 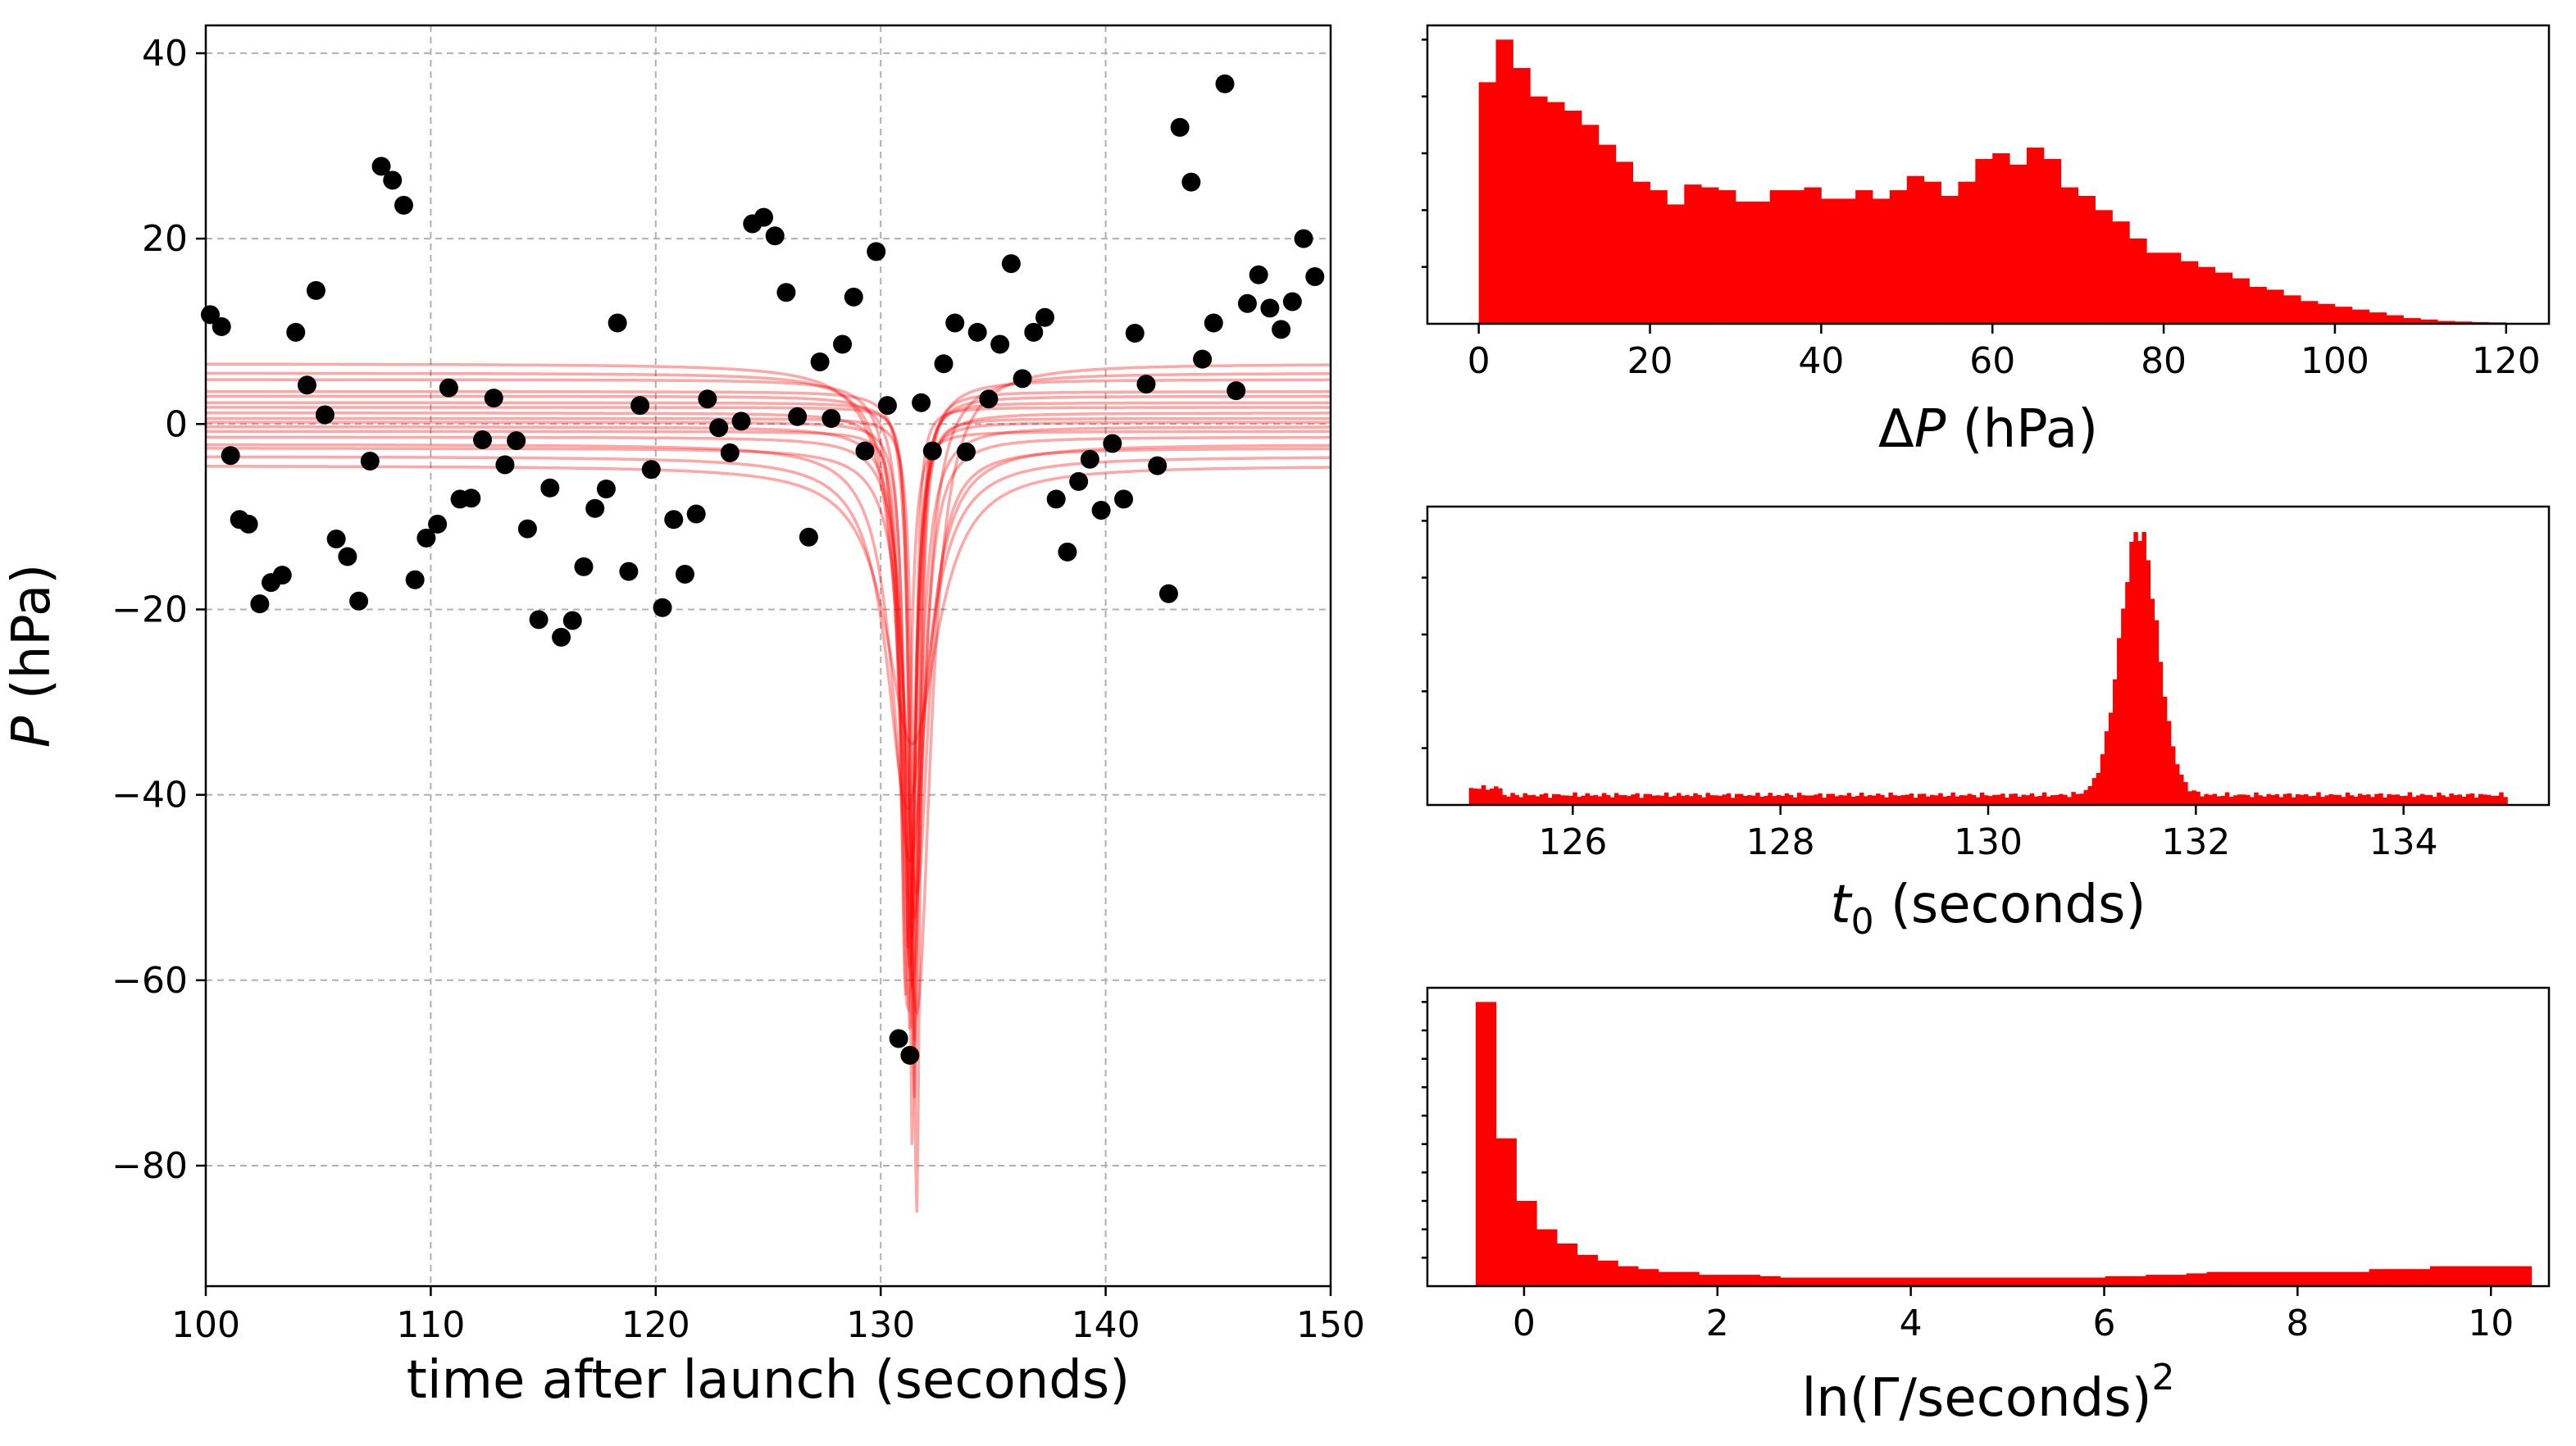 I want to click on gamma-x-tick-label: 8, so click(x=2297, y=1324).